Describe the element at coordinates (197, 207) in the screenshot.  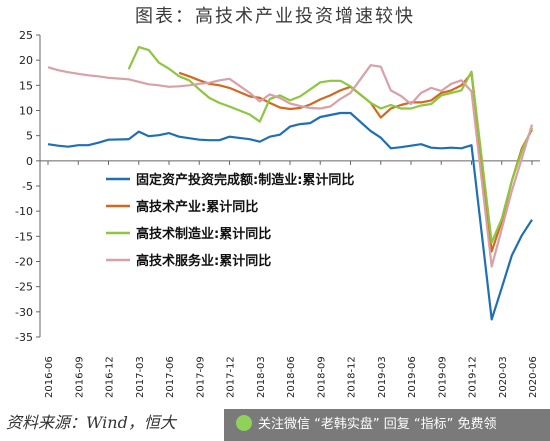
I see `legend-label-2: 高技术产业:累计同比` at that location.